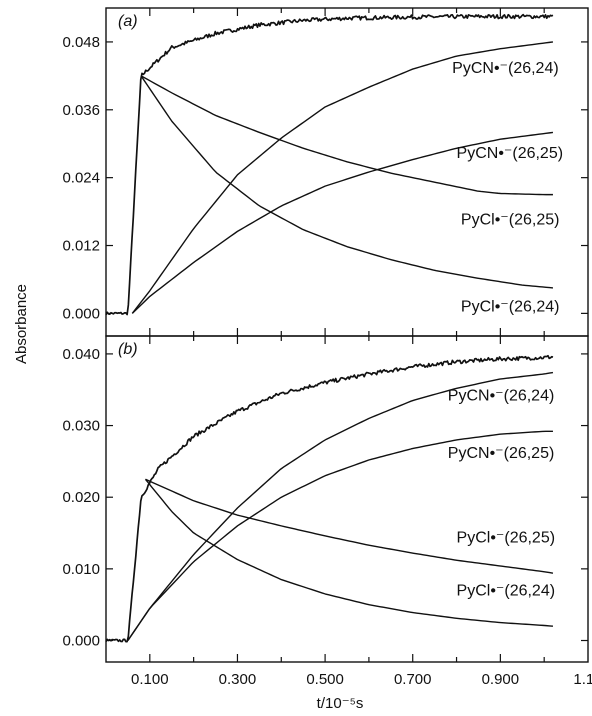 This screenshot has height=716, width=592. I want to click on y-tick-label: 0.040, so click(81, 354).